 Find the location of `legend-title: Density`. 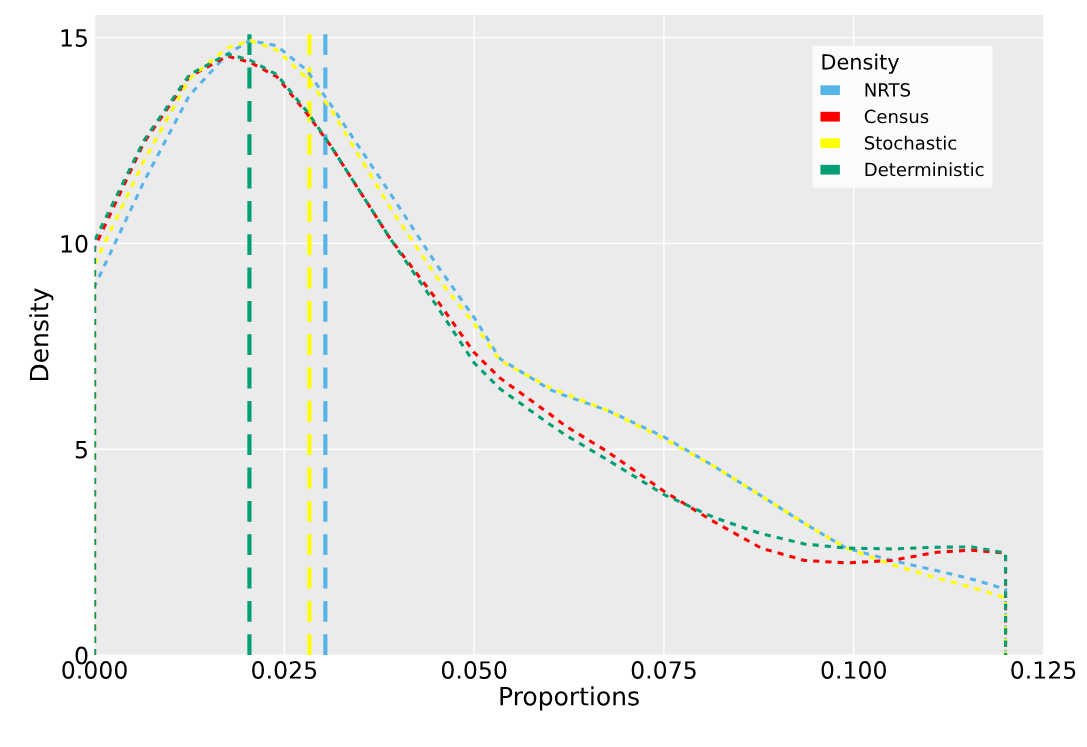

legend-title: Density is located at coordinates (861, 63).